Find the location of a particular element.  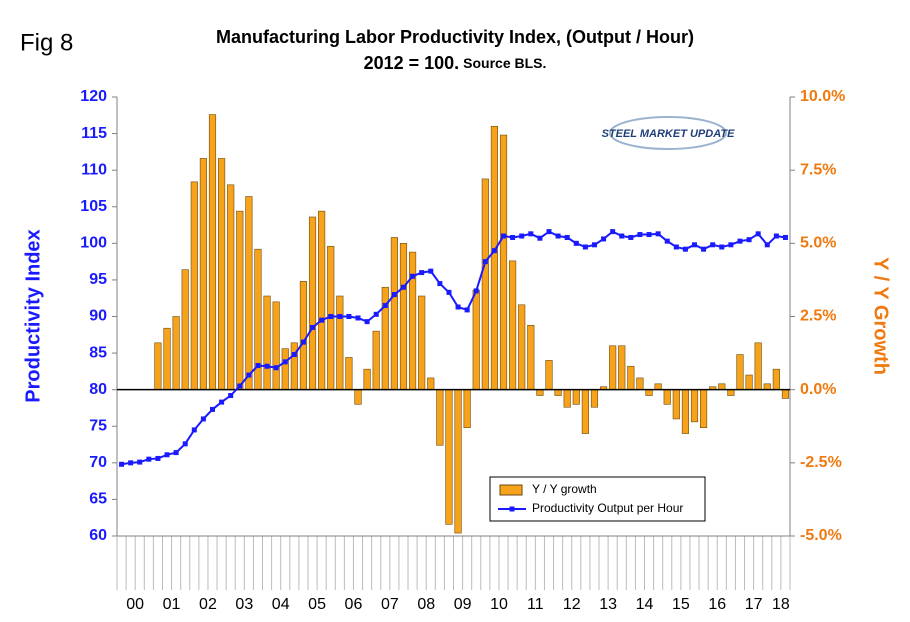

y-tick-label: 110 is located at coordinates (94, 169).